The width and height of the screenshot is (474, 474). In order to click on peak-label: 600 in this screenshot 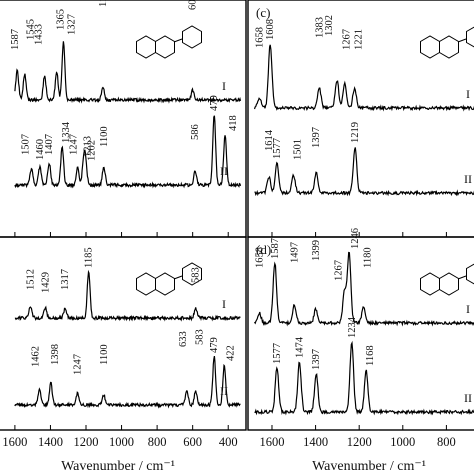, I will do `click(193, 5)`.